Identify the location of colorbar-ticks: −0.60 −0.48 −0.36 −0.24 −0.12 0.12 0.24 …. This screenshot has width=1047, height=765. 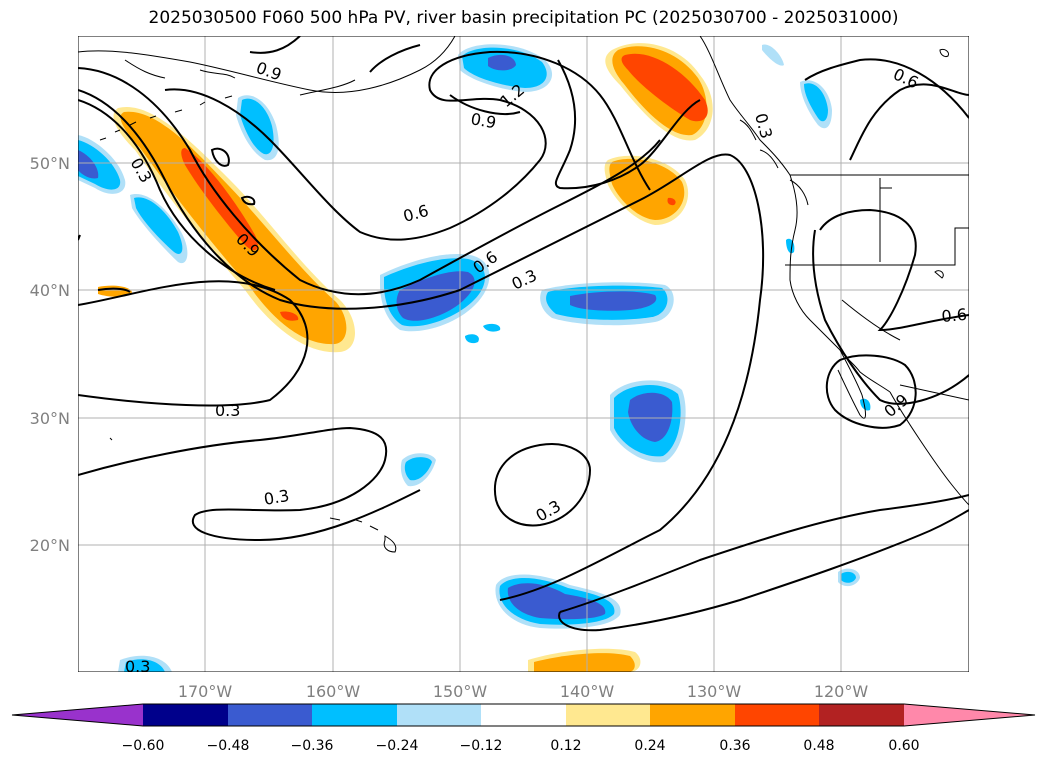
(521, 746).